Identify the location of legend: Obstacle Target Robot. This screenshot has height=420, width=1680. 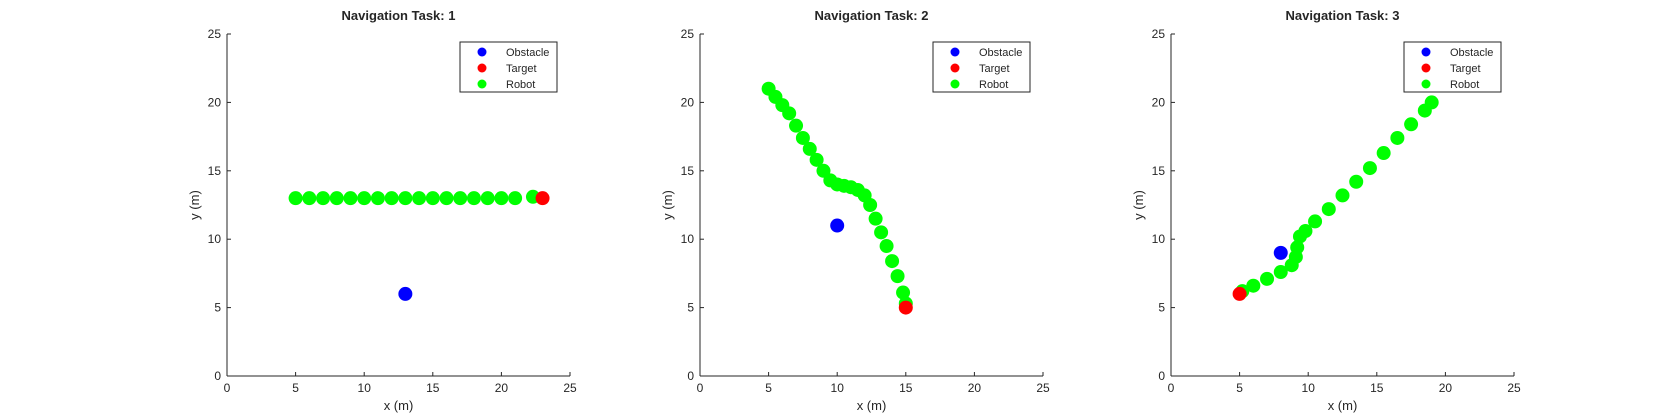
(508, 67).